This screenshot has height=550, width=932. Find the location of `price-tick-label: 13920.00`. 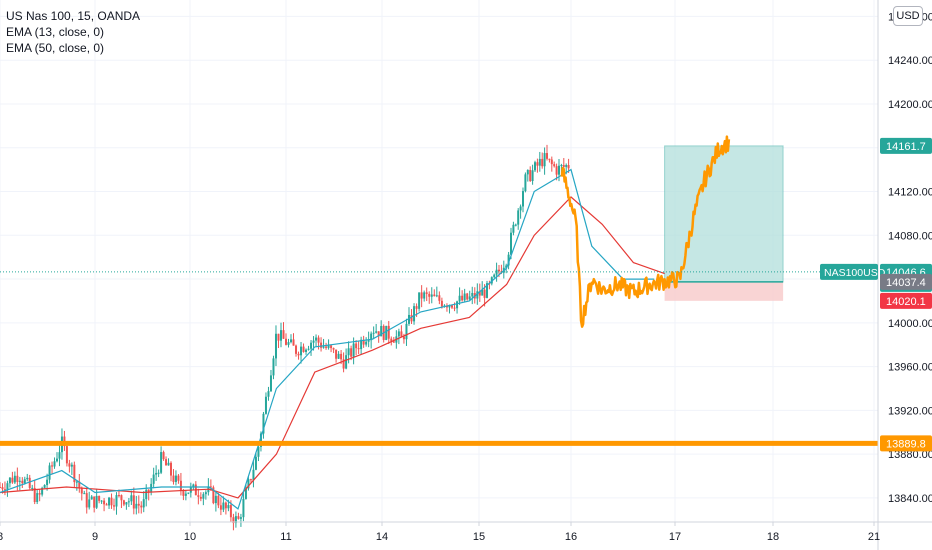

price-tick-label: 13920.00 is located at coordinates (910, 411).